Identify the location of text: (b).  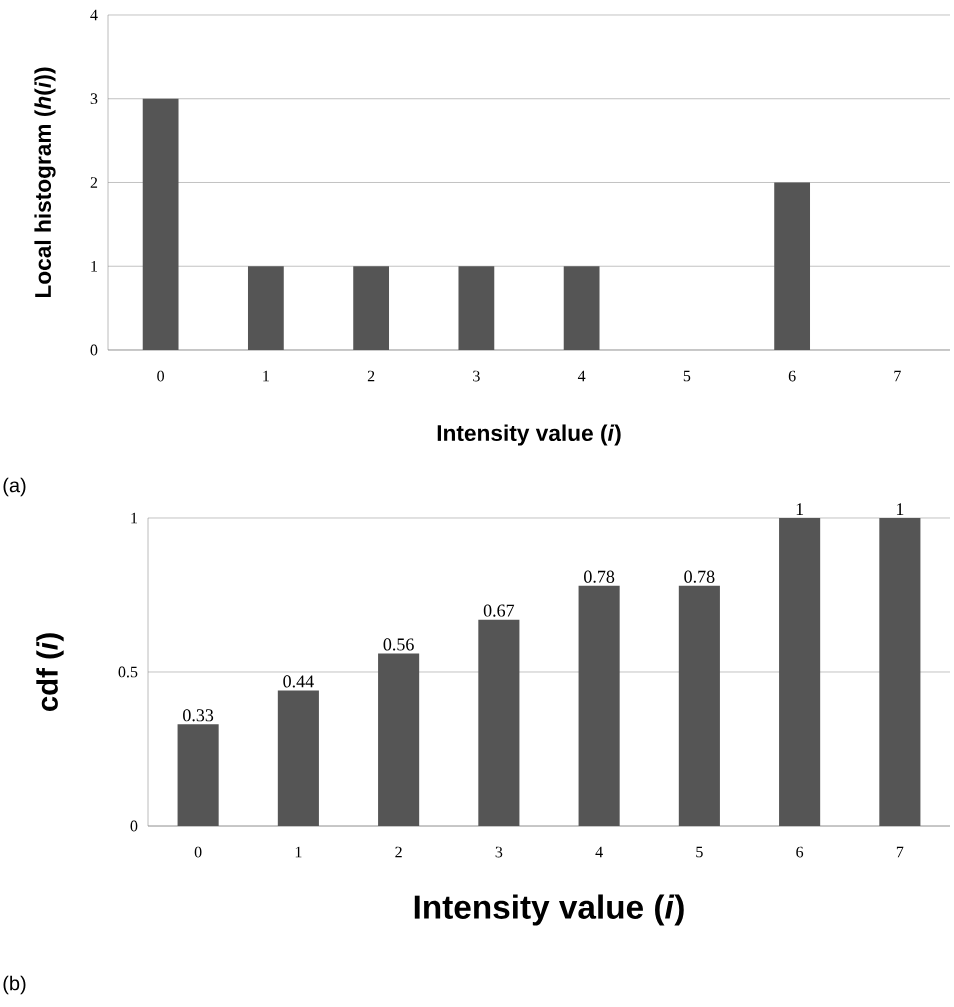
(14, 985).